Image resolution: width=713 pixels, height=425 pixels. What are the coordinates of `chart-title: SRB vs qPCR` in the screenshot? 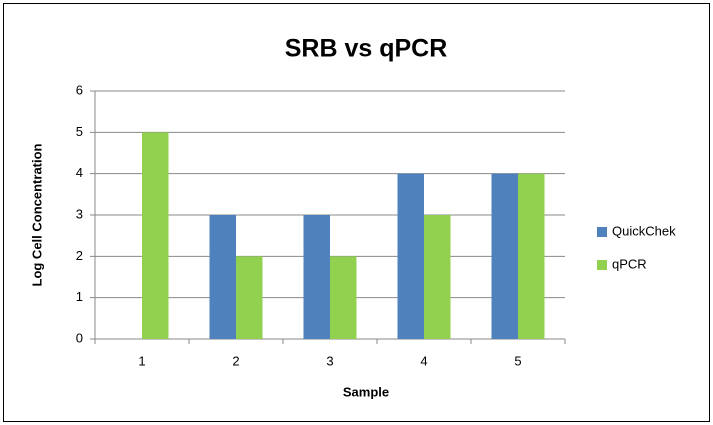 It's located at (366, 49).